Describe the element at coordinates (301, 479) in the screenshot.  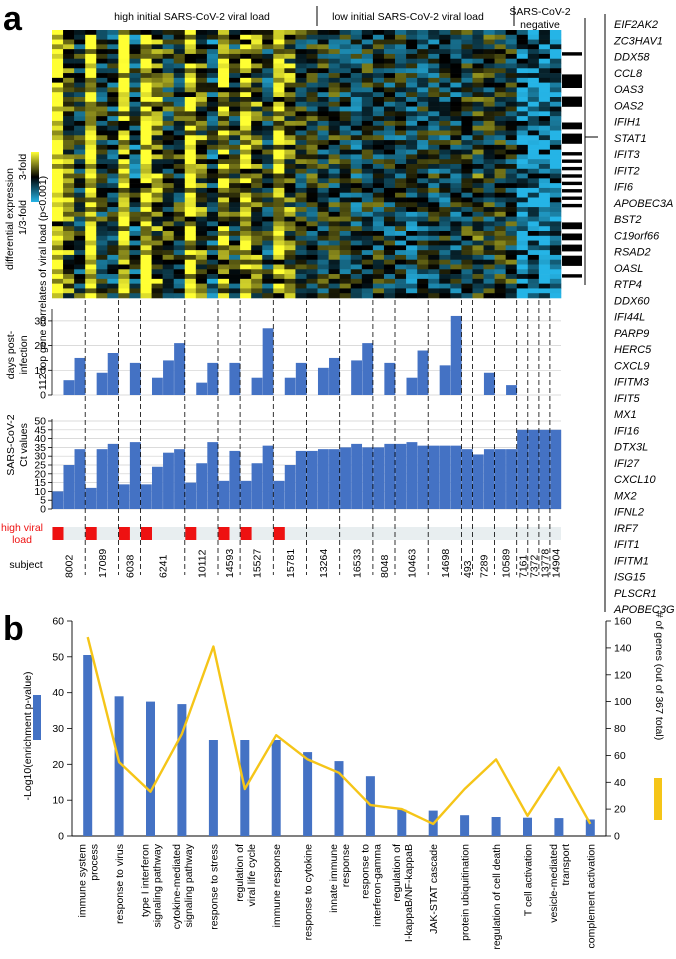
I see `ct-bar` at that location.